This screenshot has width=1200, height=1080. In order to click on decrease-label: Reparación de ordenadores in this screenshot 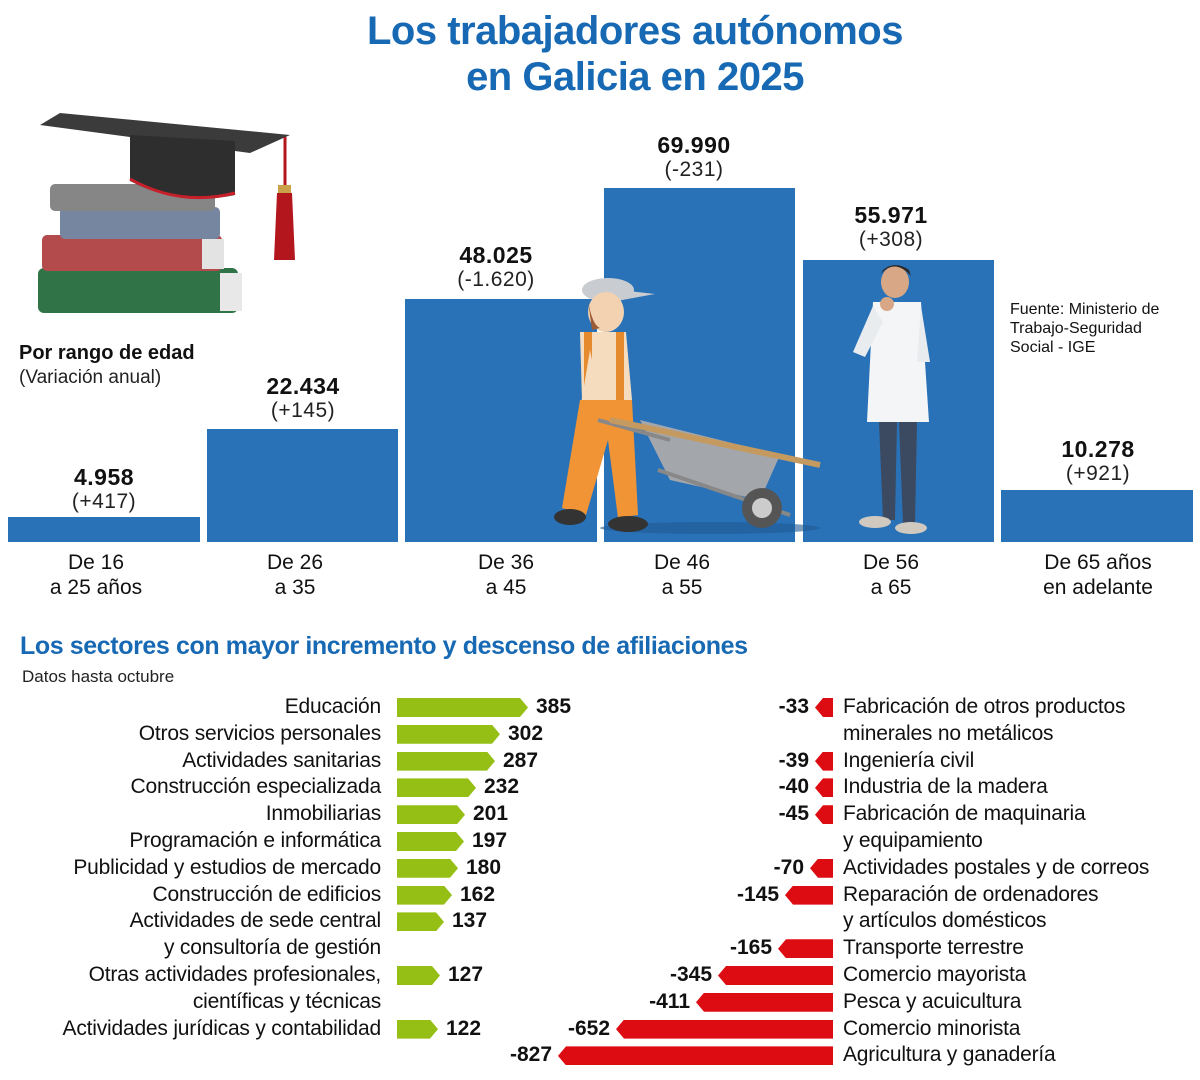, I will do `click(971, 894)`.